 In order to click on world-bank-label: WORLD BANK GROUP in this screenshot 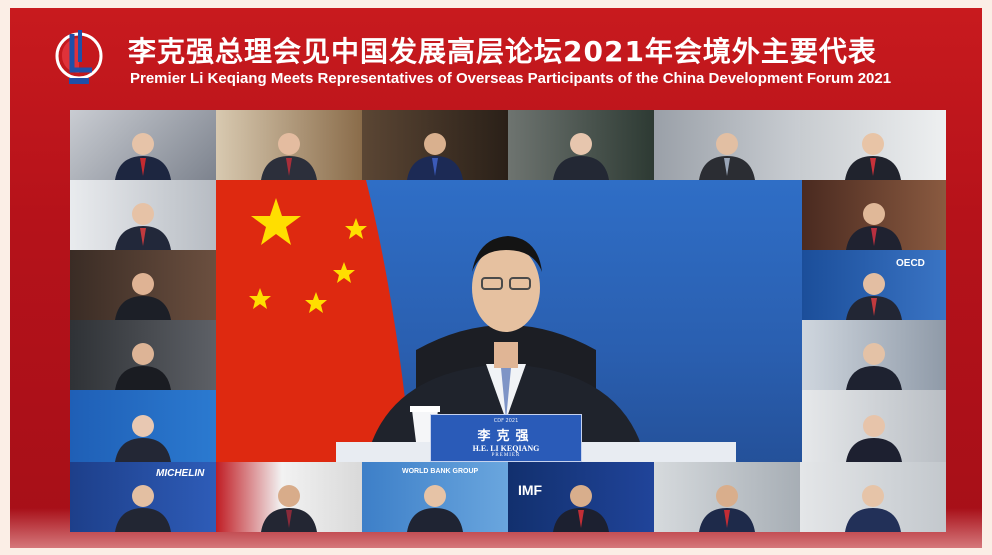, I will do `click(440, 471)`.